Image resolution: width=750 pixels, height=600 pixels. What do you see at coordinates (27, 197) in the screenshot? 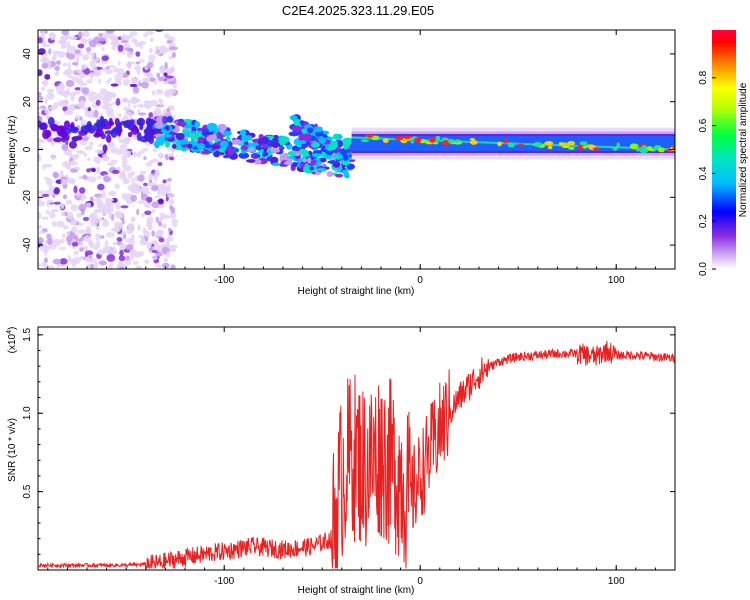
I see `y-tick-label: -20` at bounding box center [27, 197].